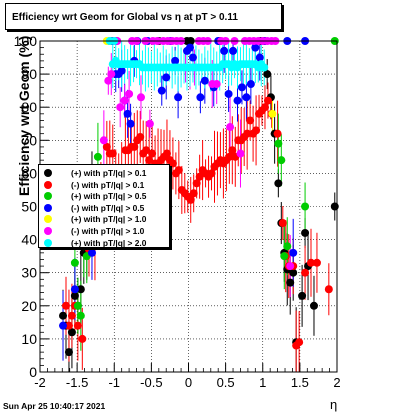  I want to click on legend-entry: (+) with pT/|q| > 1.0, so click(104, 219).